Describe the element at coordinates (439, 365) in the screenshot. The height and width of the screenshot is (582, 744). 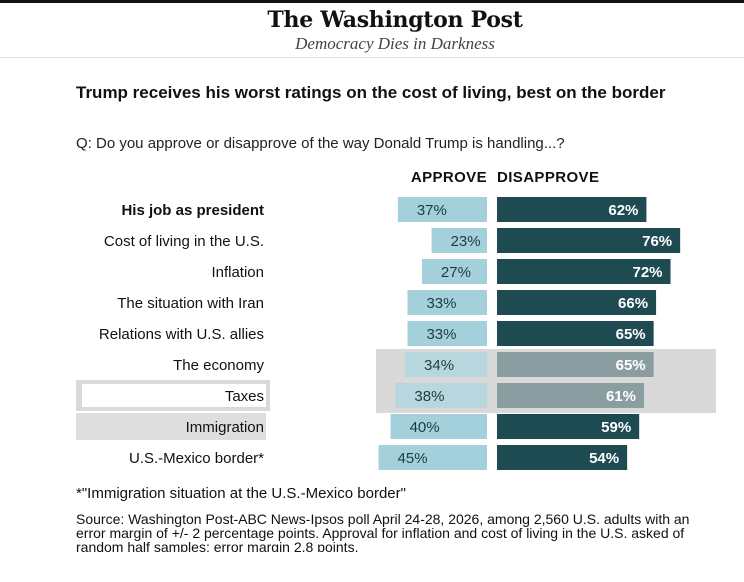
I see `approve-value-label: 34%` at that location.